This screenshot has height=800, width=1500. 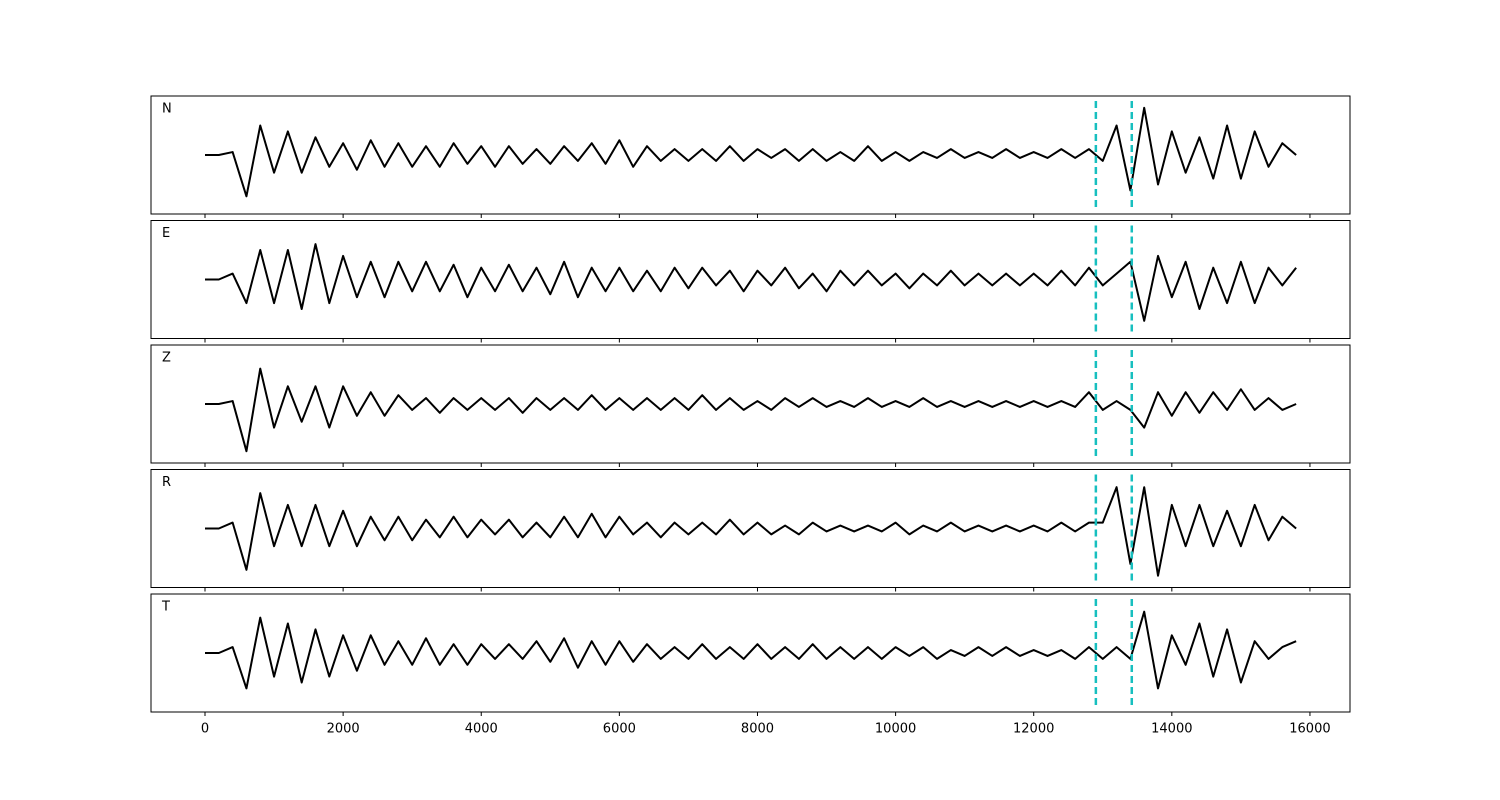 What do you see at coordinates (1309, 729) in the screenshot?
I see `x-tick-label: 16000` at bounding box center [1309, 729].